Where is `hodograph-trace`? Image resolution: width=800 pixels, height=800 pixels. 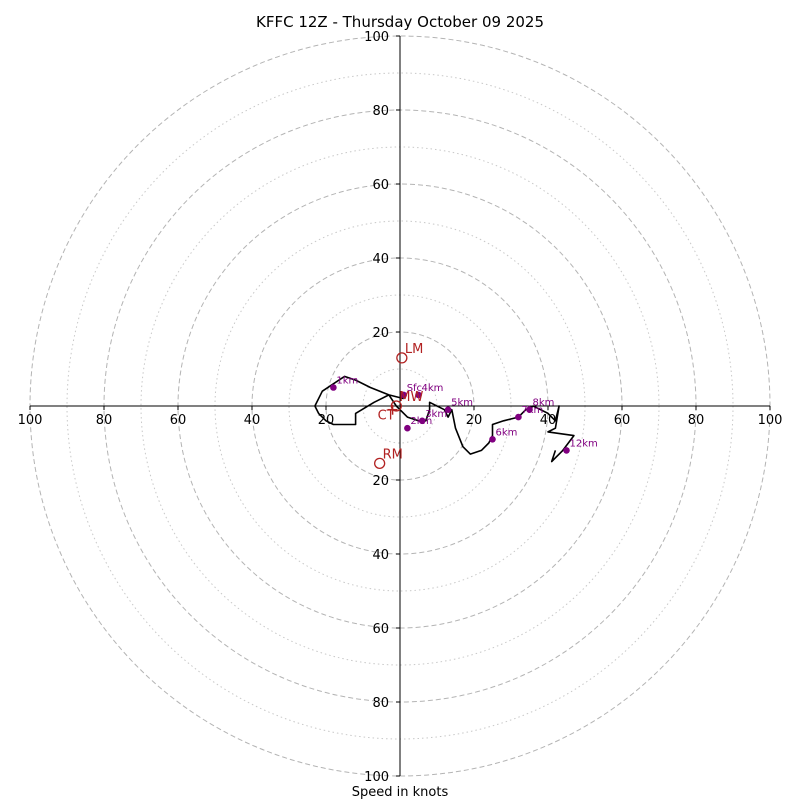
hodograph-trace is located at coordinates (444, 419).